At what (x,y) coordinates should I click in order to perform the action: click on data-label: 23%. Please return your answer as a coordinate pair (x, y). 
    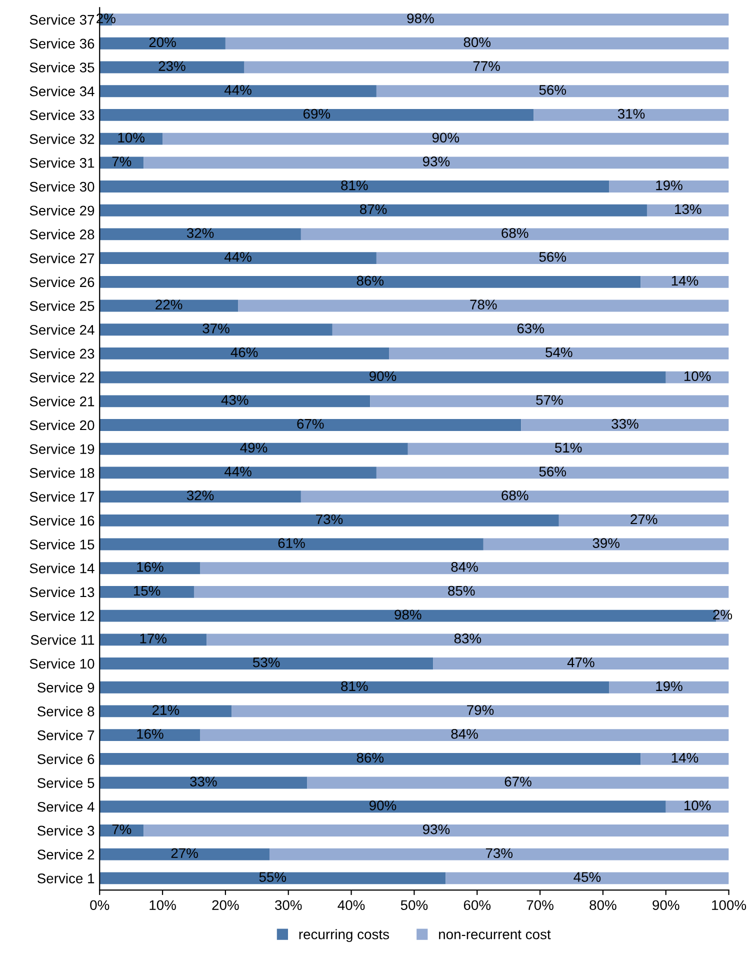
    Looking at the image, I should click on (172, 66).